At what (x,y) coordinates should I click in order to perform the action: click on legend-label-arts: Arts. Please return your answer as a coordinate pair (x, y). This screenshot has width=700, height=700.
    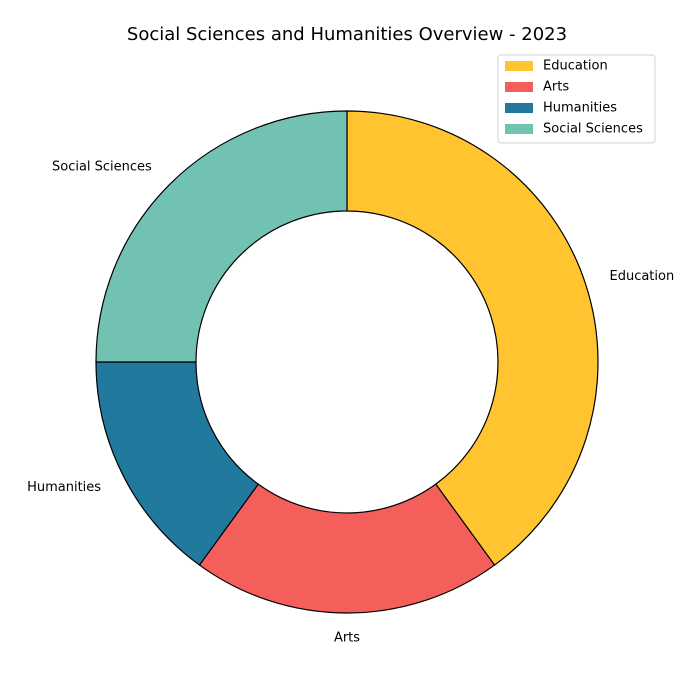
    Looking at the image, I should click on (556, 87).